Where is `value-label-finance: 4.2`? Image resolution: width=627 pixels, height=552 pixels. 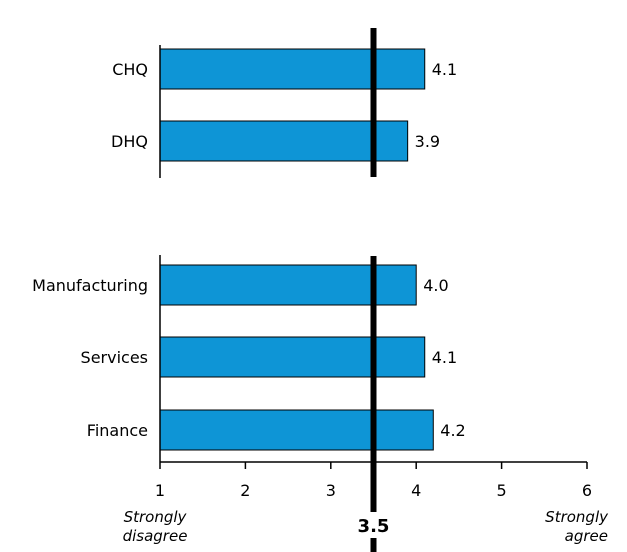
value-label-finance: 4.2 is located at coordinates (452, 430).